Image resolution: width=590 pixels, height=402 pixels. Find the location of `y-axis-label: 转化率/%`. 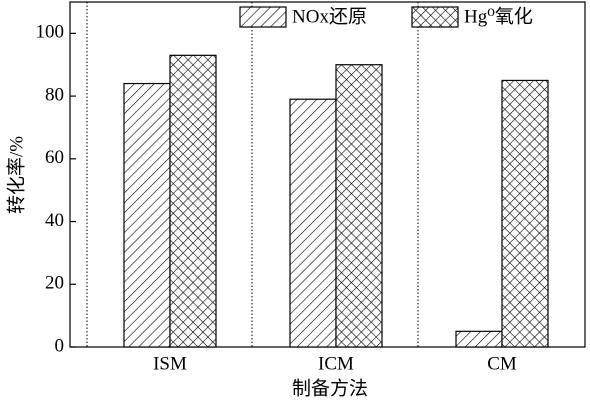

y-axis-label: 转化率/% is located at coordinates (16, 175).